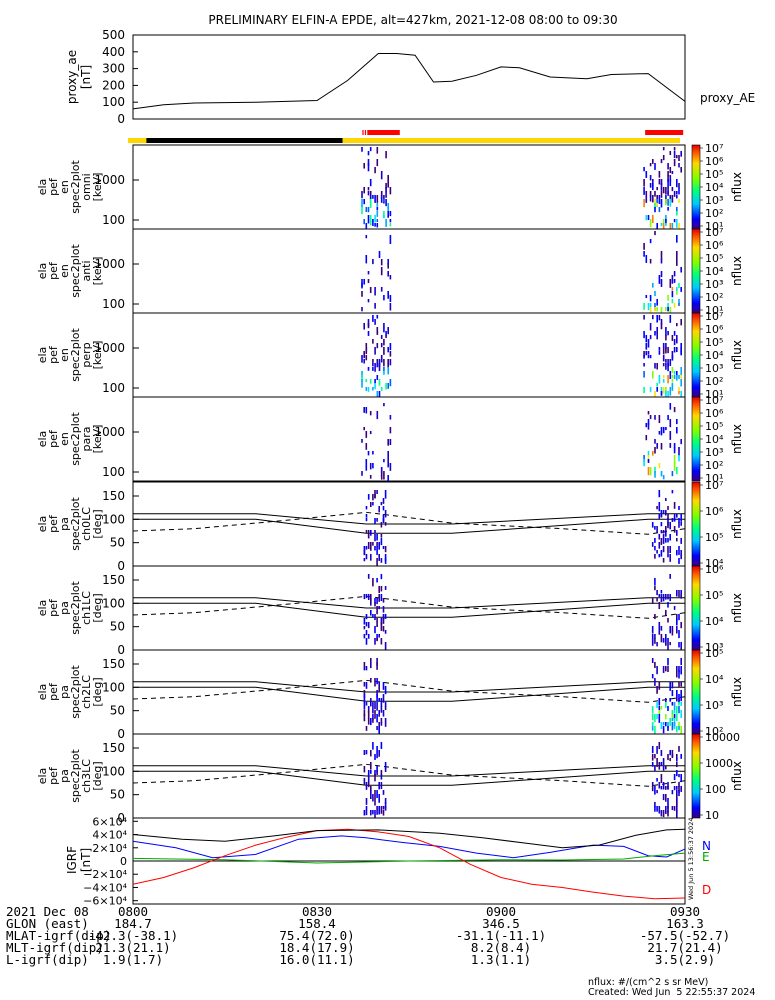 This screenshot has height=1000, width=775. I want to click on pitch-ytick-label: 50, so click(117, 795).